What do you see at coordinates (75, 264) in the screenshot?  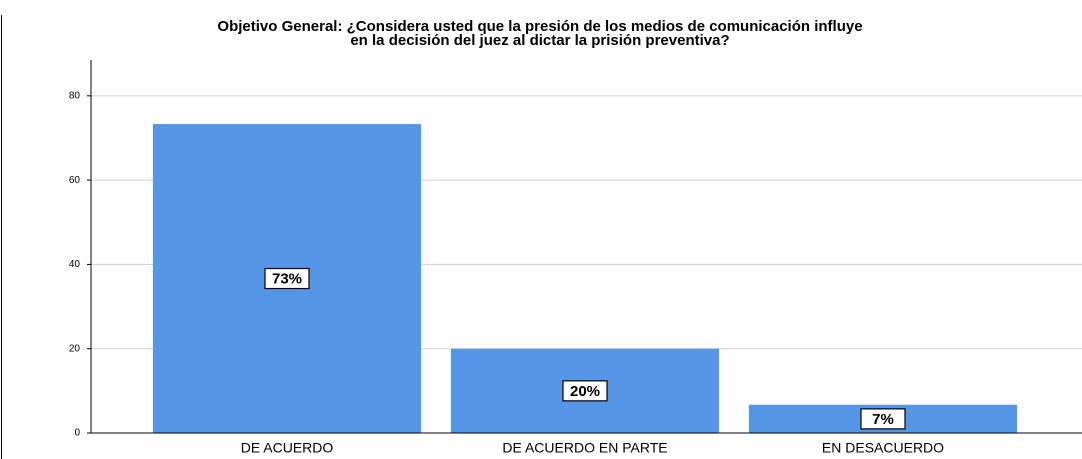 I see `y-tick-label: 40` at bounding box center [75, 264].